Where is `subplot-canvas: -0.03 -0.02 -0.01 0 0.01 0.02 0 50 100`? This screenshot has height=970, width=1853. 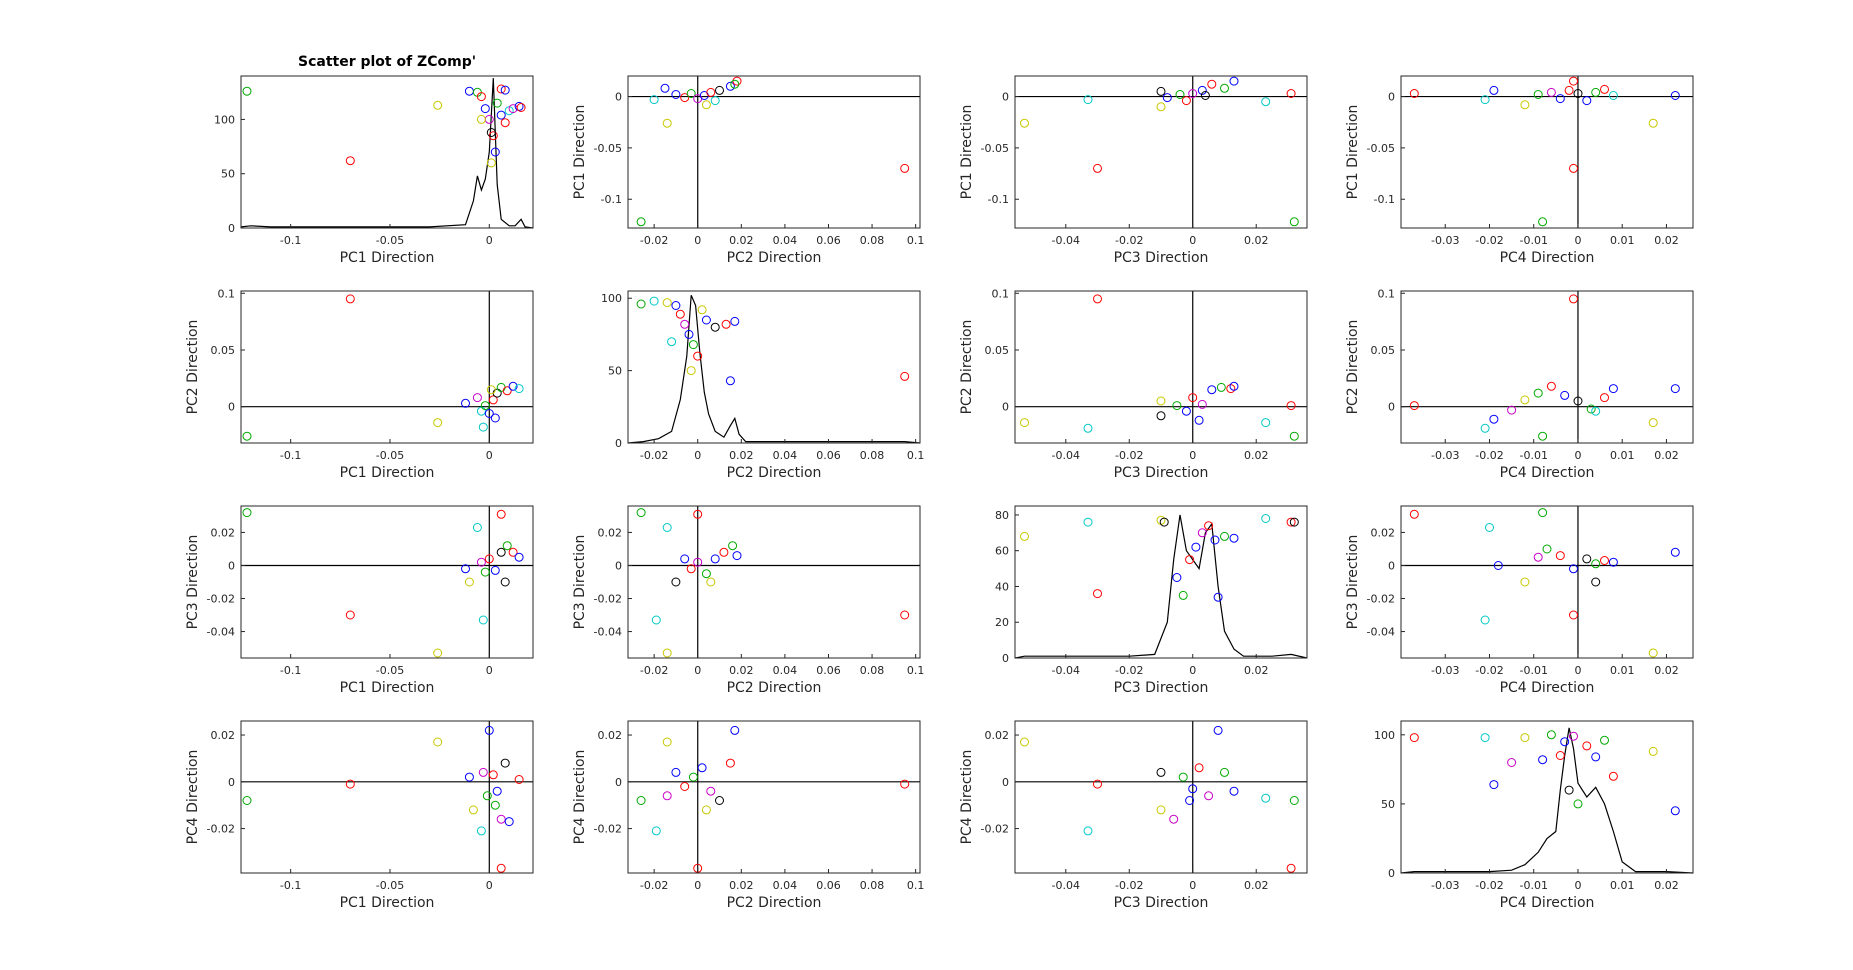
subplot-canvas: -0.03 -0.02 -0.01 0 0.01 0.02 0 50 100 is located at coordinates (1534, 806).